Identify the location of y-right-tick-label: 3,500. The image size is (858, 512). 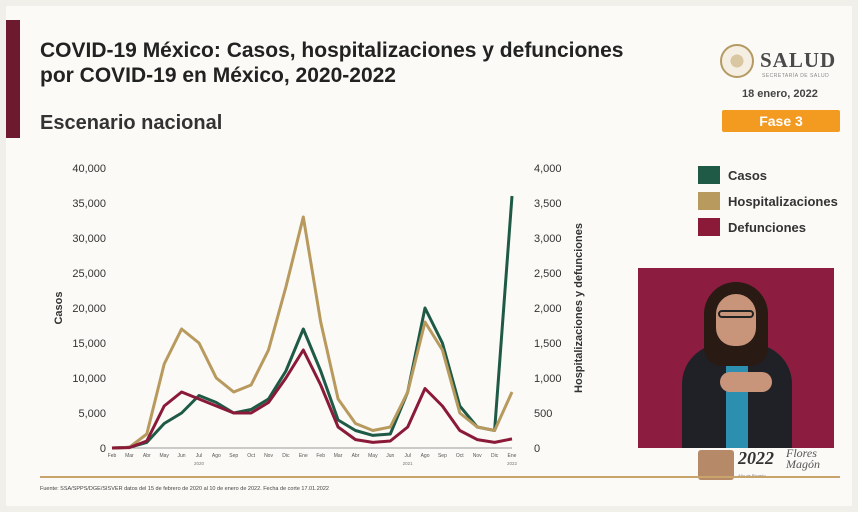
(548, 204).